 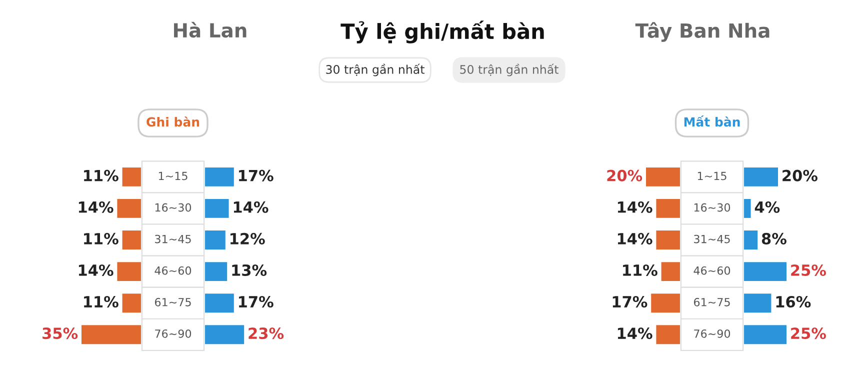 I want to click on data-label: 12%, so click(x=247, y=238).